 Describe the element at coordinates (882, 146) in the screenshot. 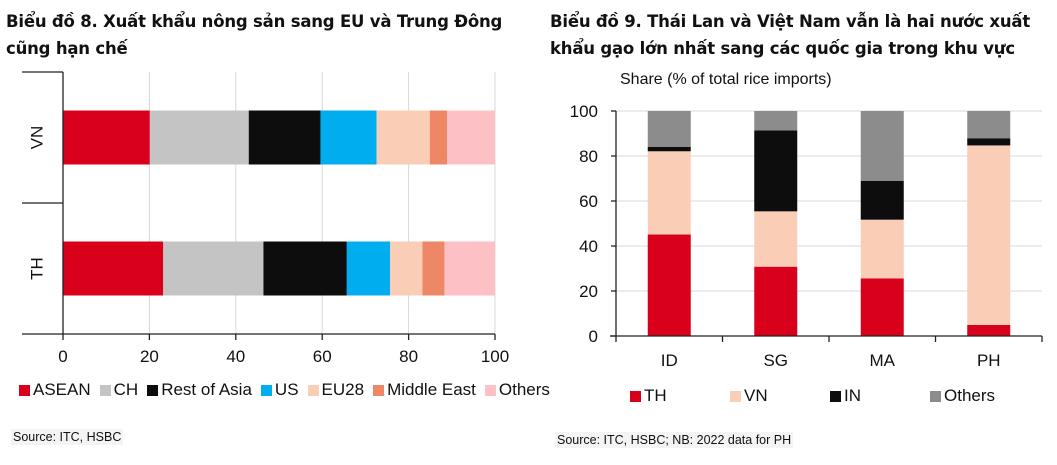

I see `bar-ma-others` at that location.